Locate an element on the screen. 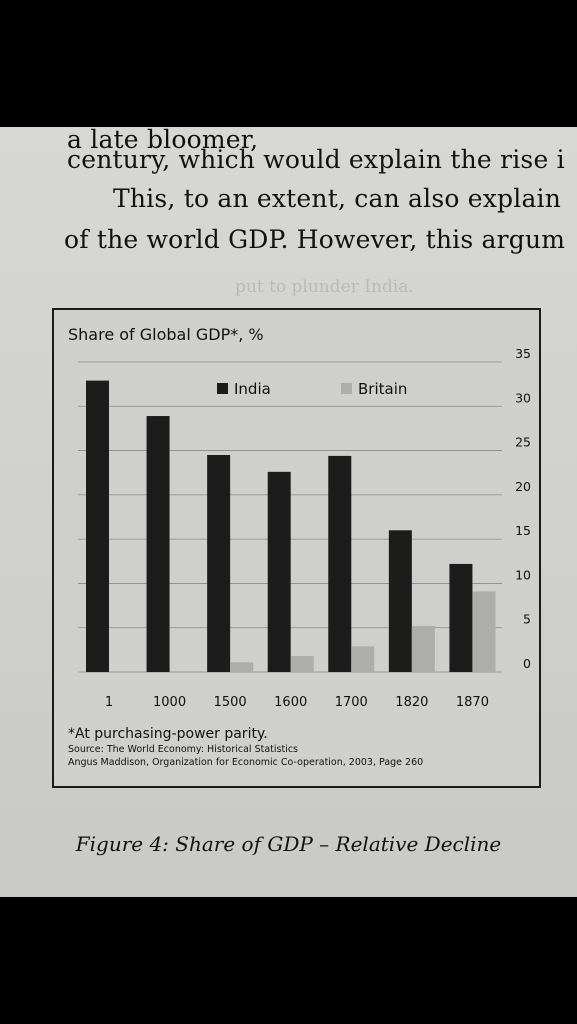 This screenshot has width=577, height=1024. chart-title: Share of Global GDP*, % is located at coordinates (166, 334).